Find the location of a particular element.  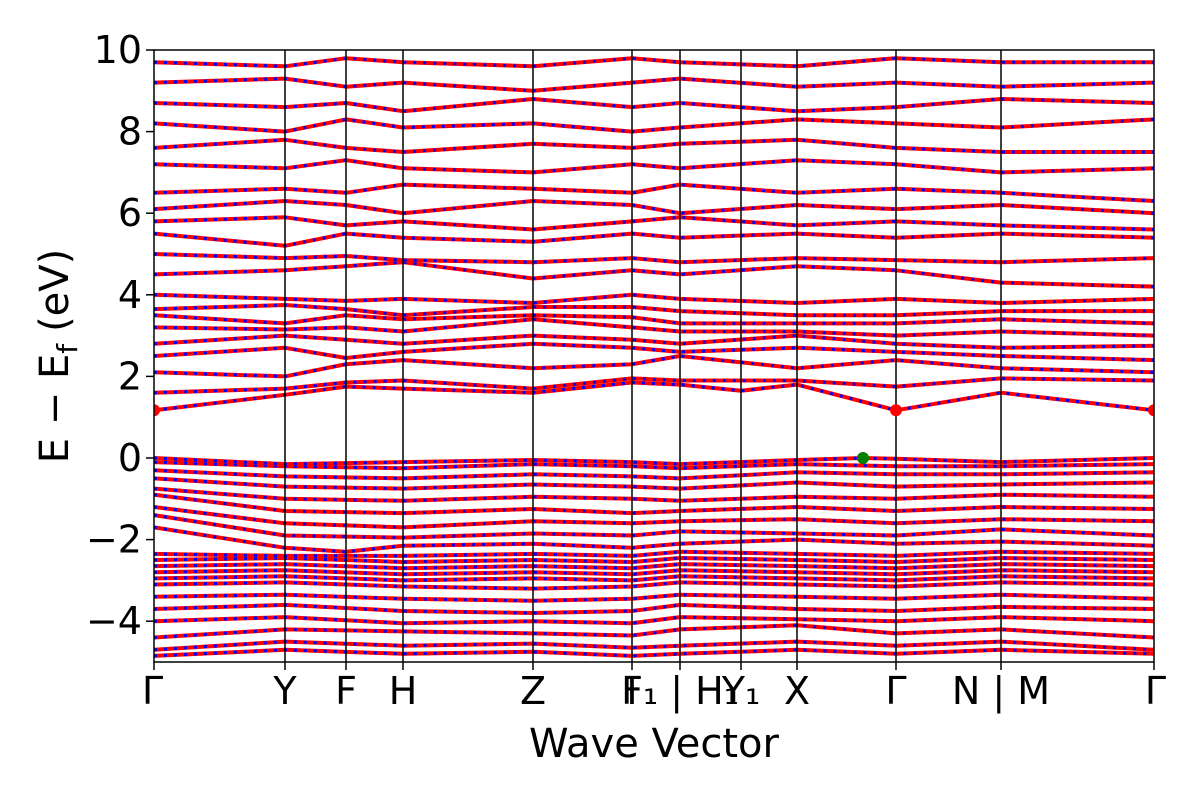

band-edge-markers is located at coordinates (654, 434).